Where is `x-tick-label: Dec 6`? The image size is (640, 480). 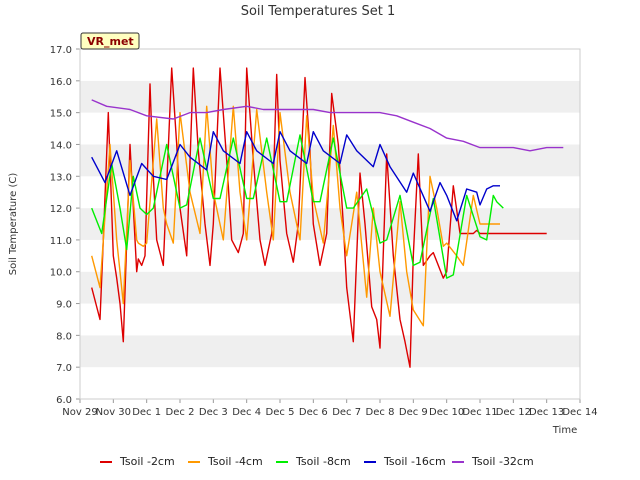 x-tick-label: Dec 6 is located at coordinates (313, 412).